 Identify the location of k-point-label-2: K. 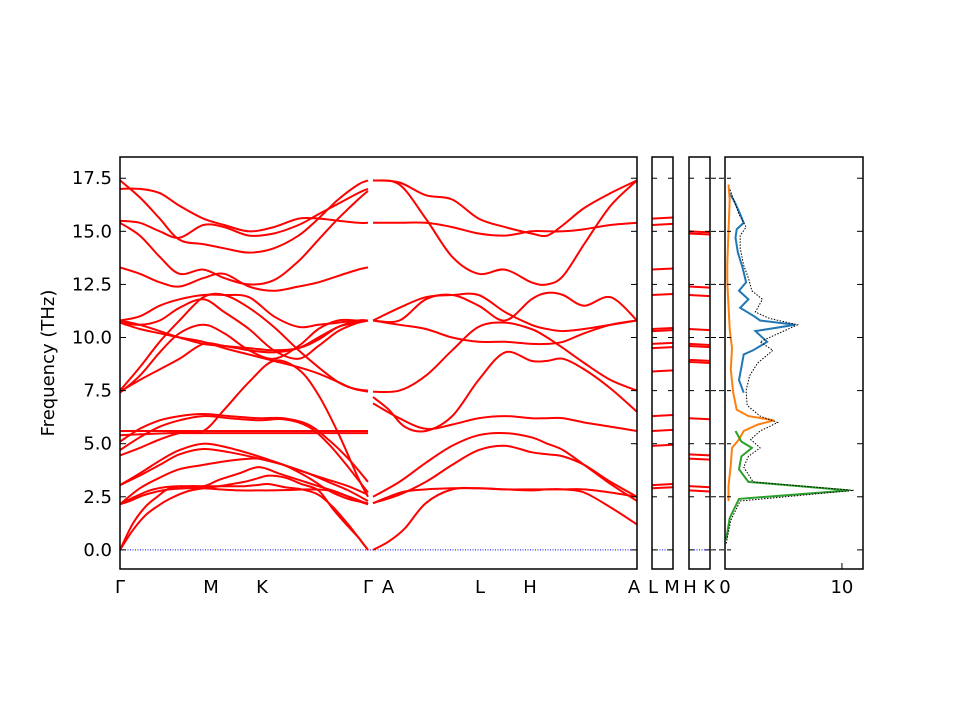
(262, 587).